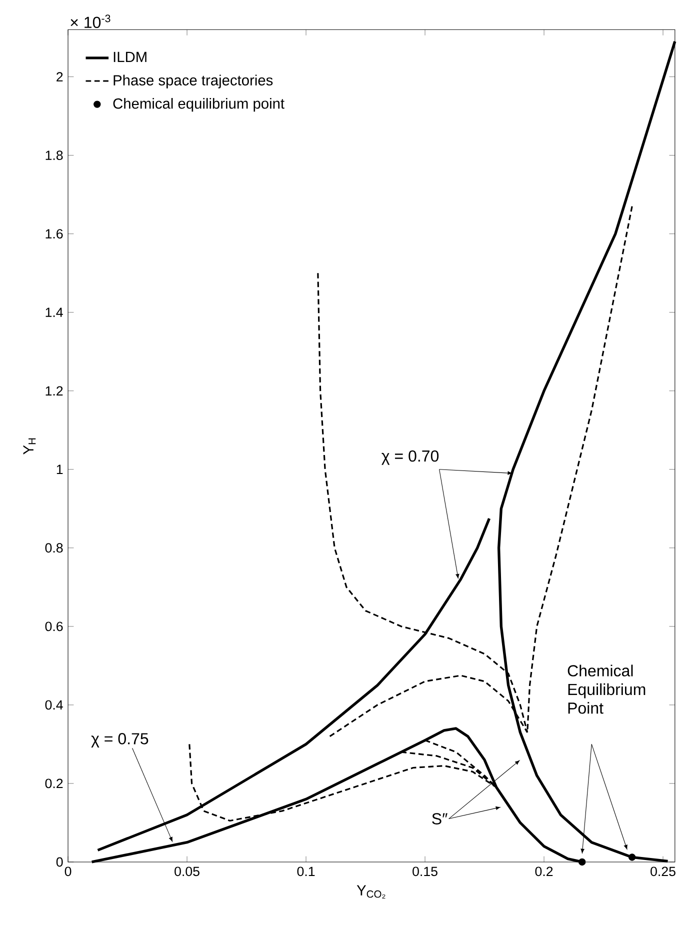 The image size is (680, 927). I want to click on x-tick-label: 0, so click(67, 871).